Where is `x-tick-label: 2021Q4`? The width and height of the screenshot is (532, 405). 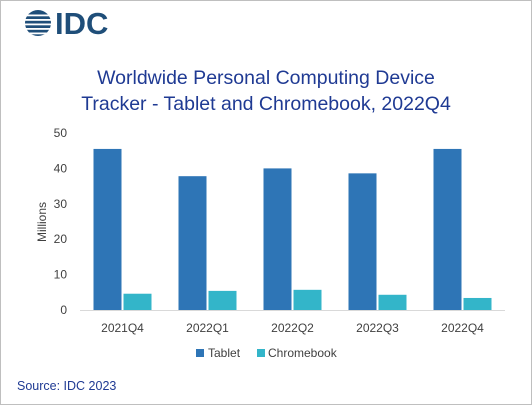
x-tick-label: 2021Q4 is located at coordinates (122, 328).